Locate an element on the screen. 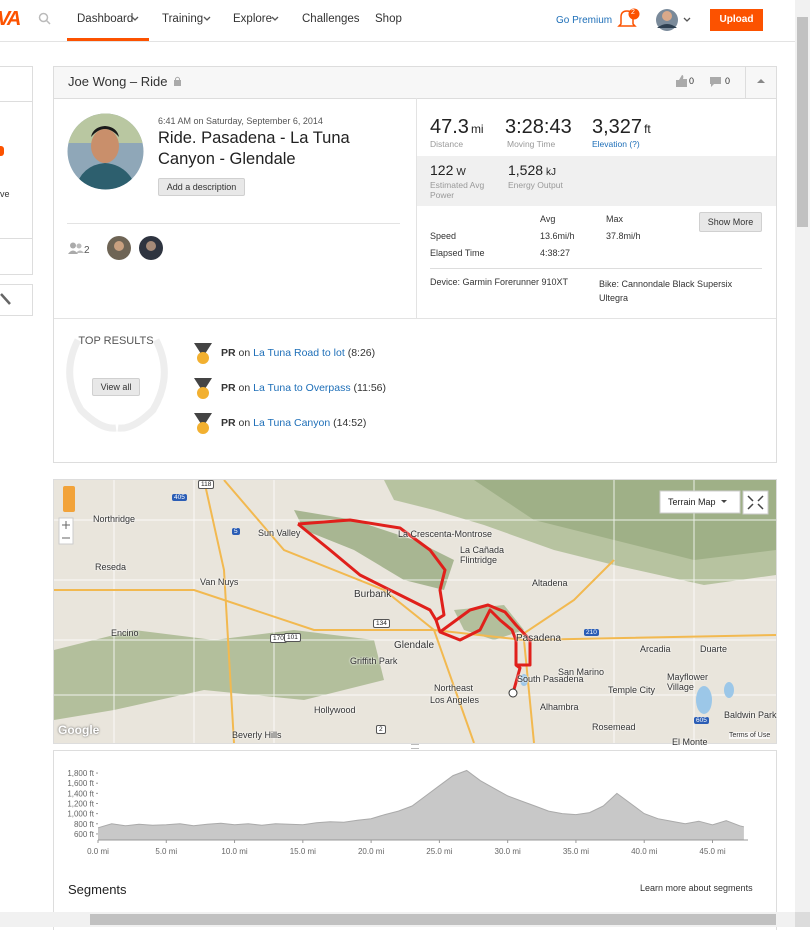 The image size is (810, 930). table-cell: 37.8mi/h is located at coordinates (623, 236).